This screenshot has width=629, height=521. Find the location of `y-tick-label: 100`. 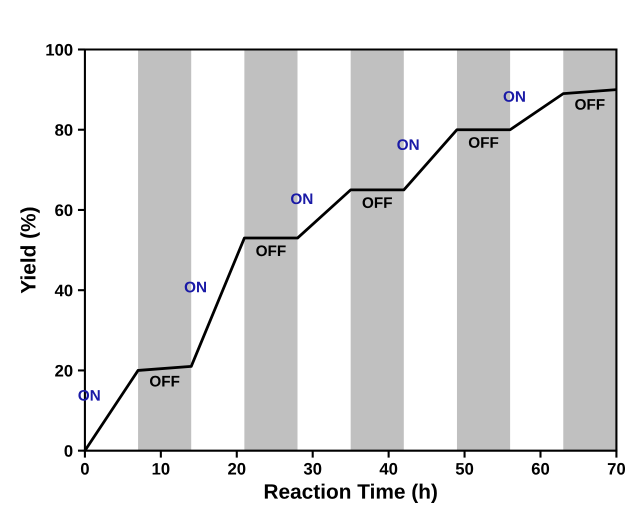

y-tick-label: 100 is located at coordinates (59, 50).